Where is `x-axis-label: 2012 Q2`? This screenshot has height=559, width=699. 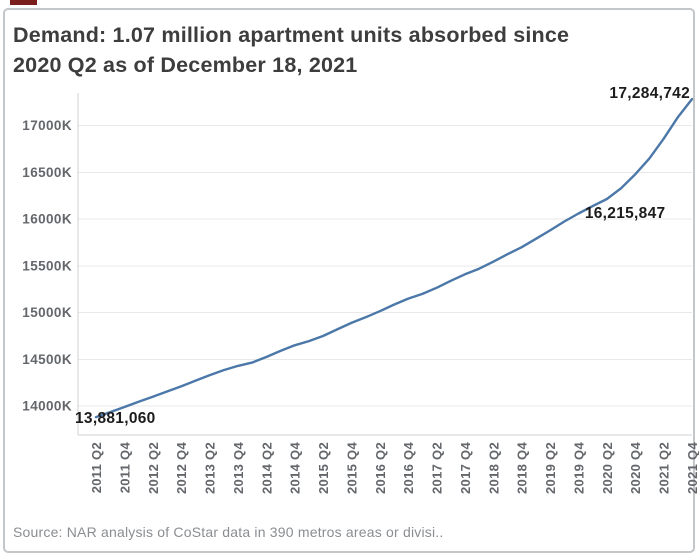
x-axis-label: 2012 Q2 is located at coordinates (153, 468).